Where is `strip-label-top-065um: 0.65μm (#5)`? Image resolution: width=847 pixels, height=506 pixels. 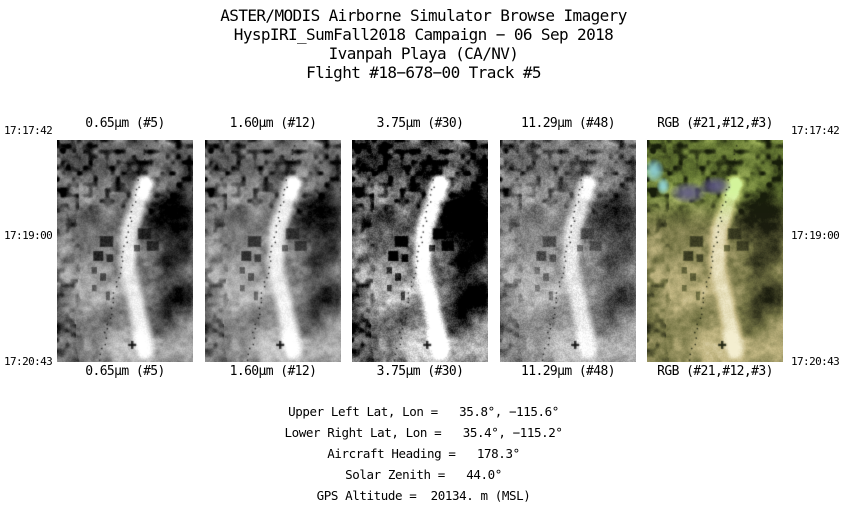 strip-label-top-065um: 0.65μm (#5) is located at coordinates (125, 123).